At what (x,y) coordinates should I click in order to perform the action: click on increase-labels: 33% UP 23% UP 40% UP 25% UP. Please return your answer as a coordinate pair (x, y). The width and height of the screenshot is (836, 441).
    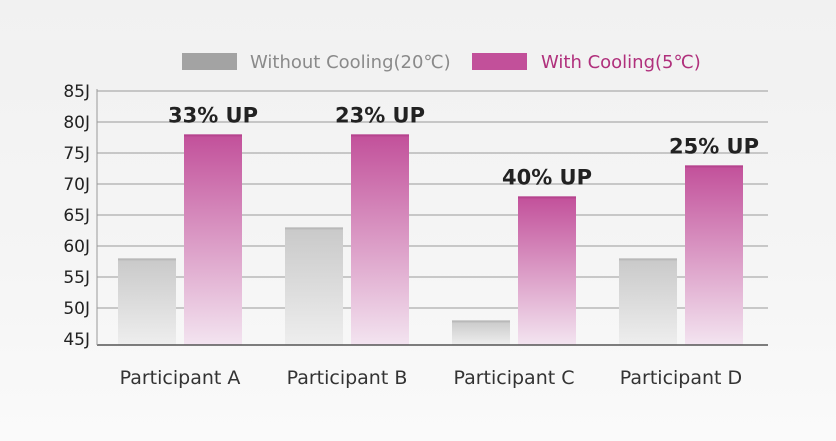
    Looking at the image, I should click on (463, 146).